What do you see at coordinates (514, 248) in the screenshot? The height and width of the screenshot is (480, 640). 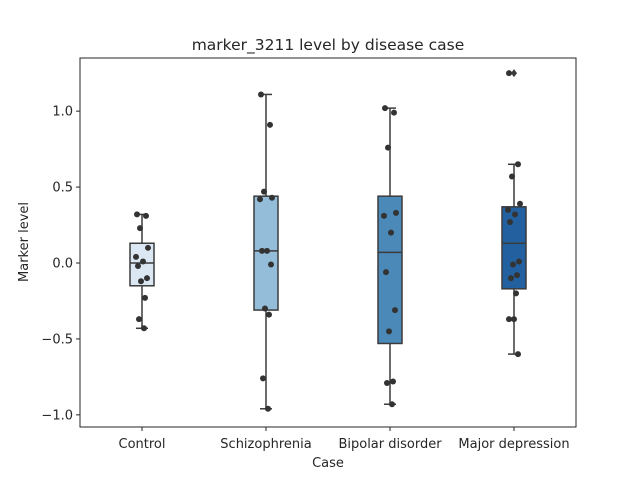 I see `box-major-depression` at bounding box center [514, 248].